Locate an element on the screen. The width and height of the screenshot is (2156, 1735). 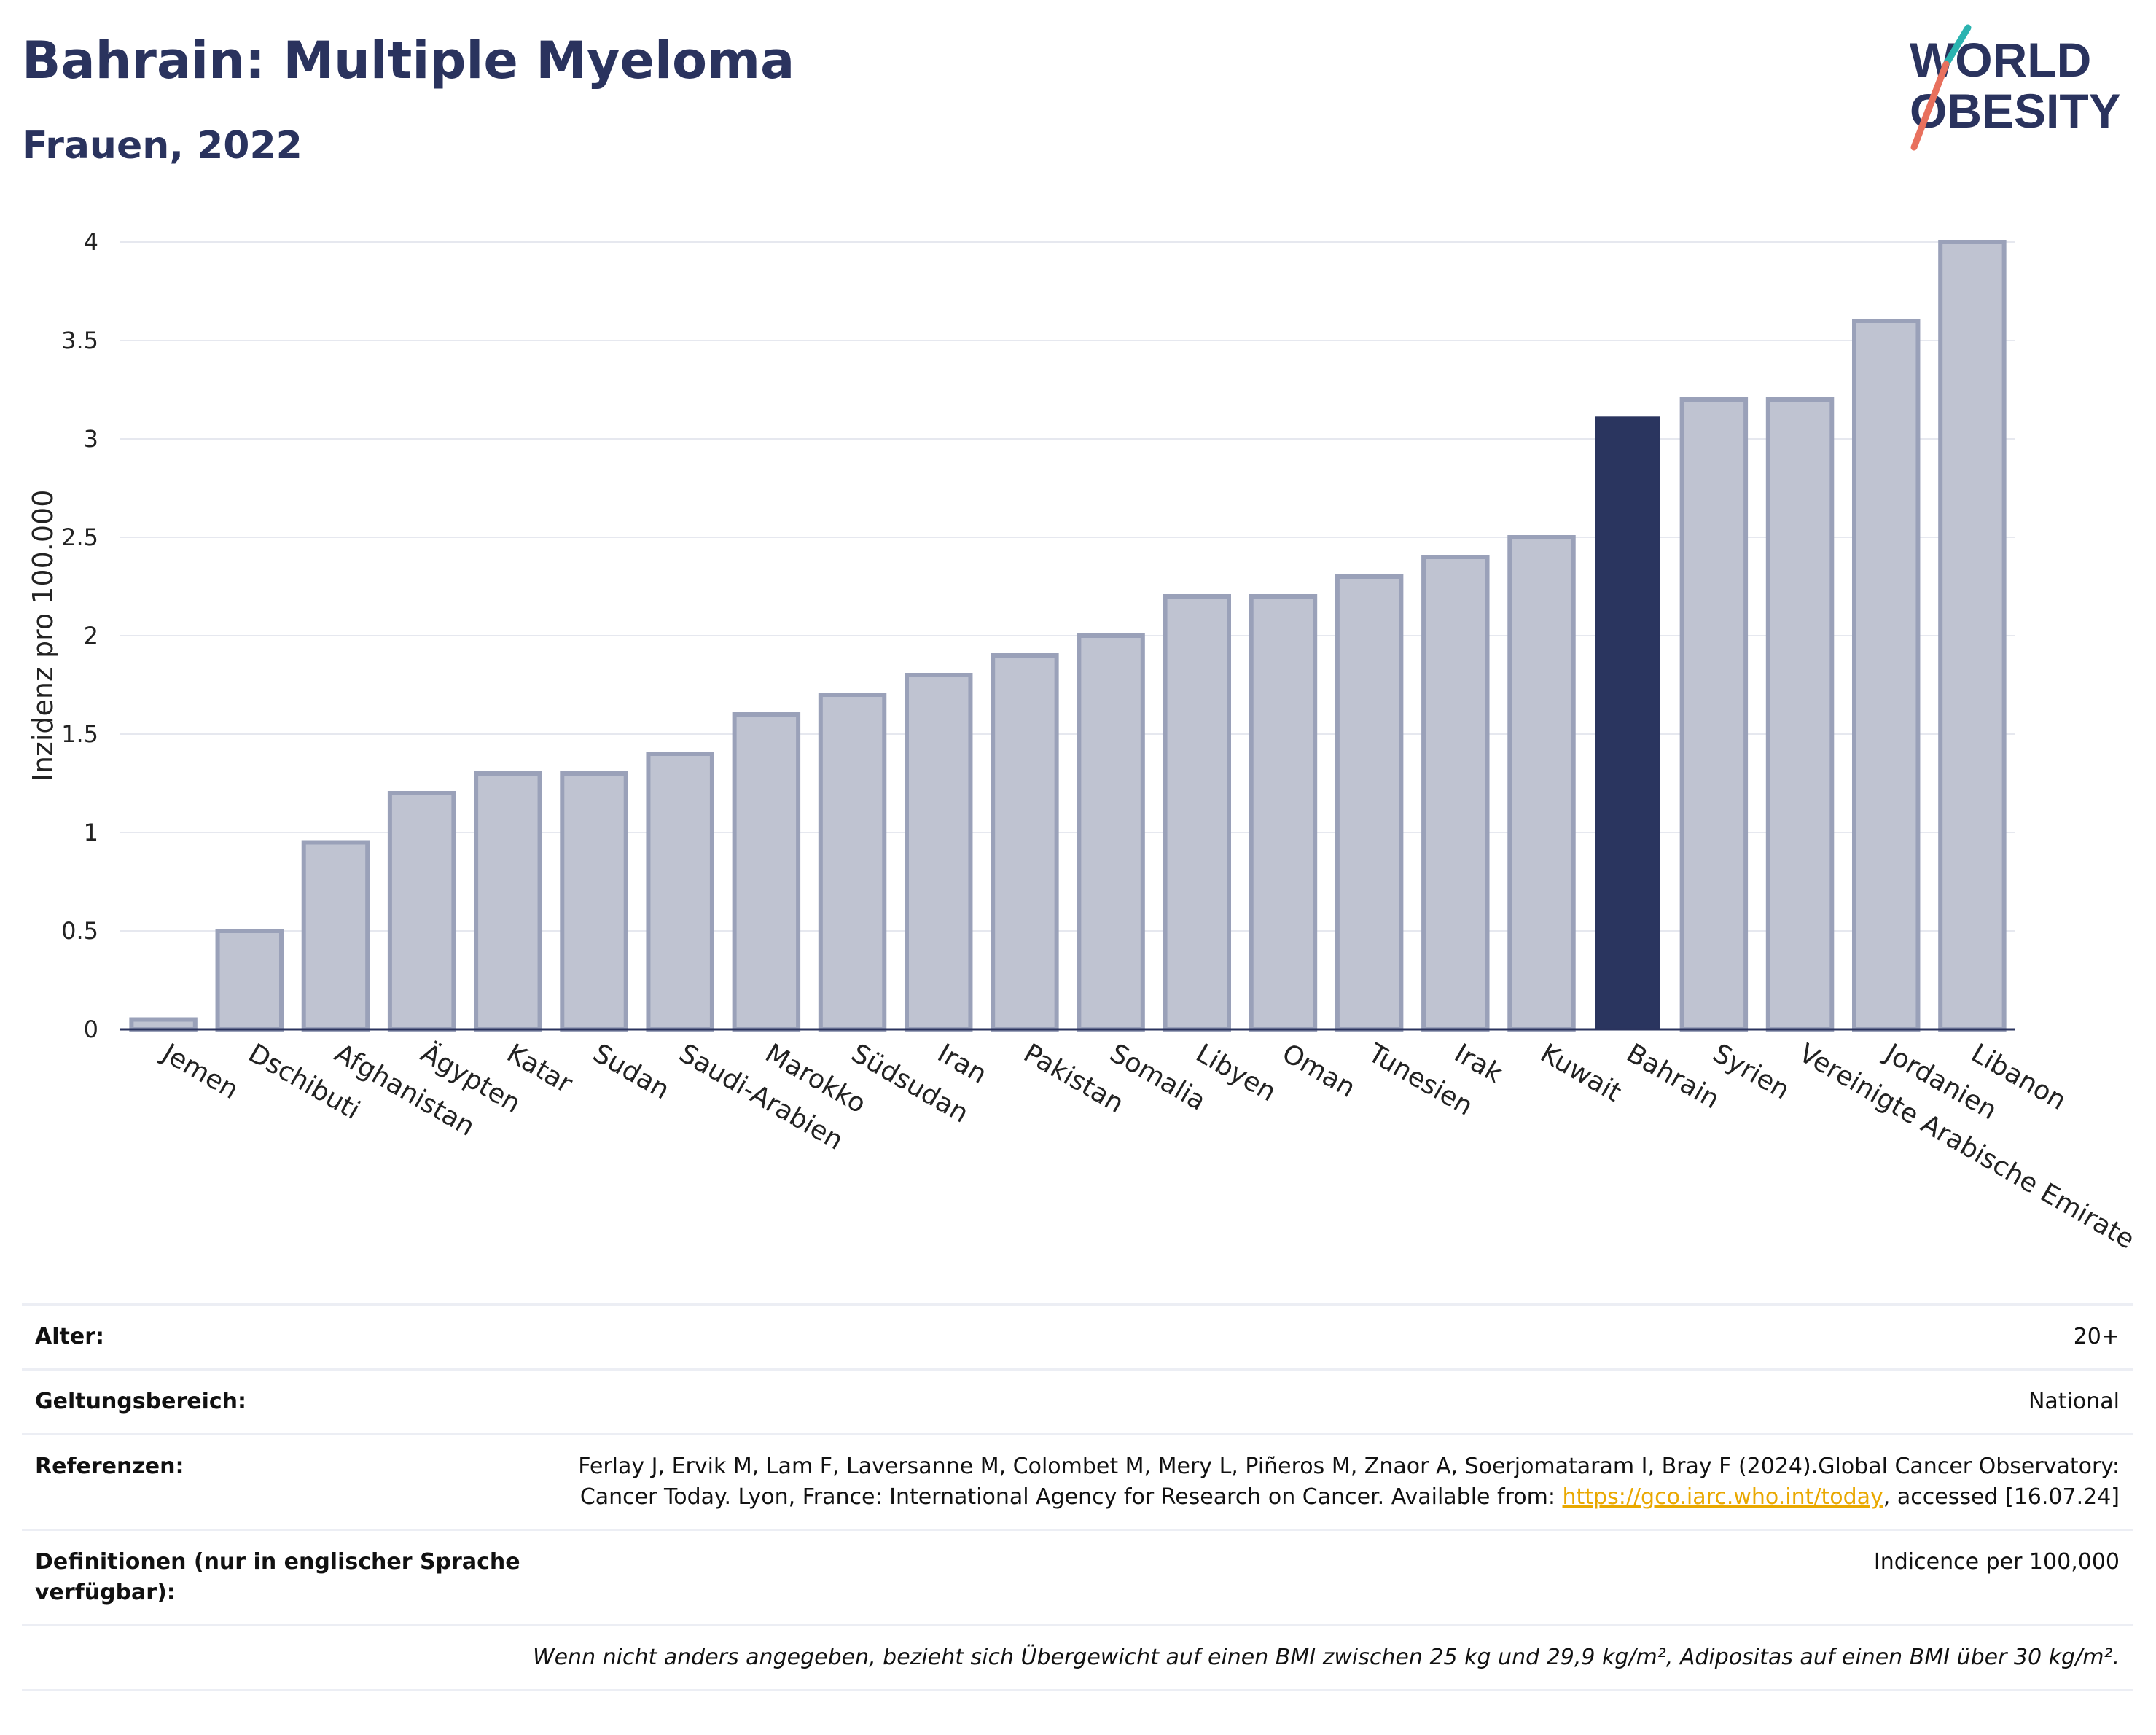
bar-kuwait is located at coordinates (1542, 783).